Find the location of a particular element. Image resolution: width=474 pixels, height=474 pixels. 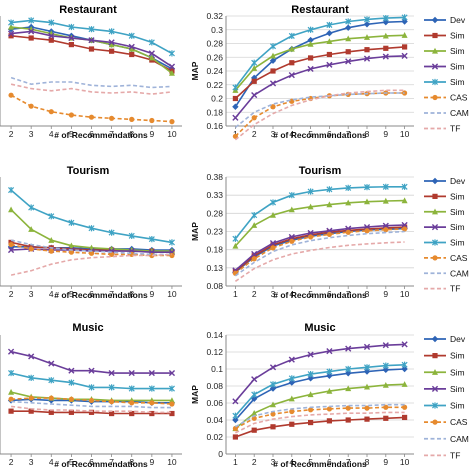

y-tick-label: 0.14 is located at coordinates (214, 335).